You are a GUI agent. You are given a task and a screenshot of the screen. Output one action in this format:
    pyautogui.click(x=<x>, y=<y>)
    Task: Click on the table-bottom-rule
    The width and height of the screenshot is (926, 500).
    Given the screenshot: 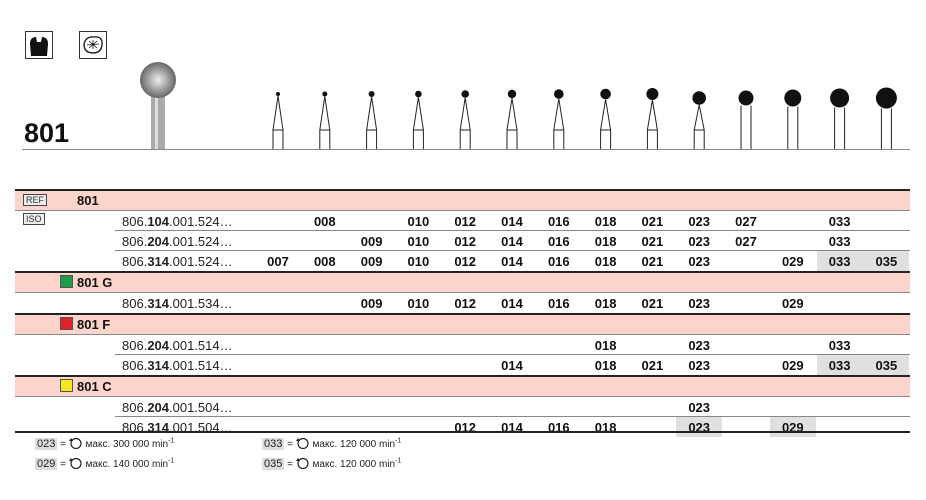 What is the action you would take?
    pyautogui.click(x=462, y=432)
    